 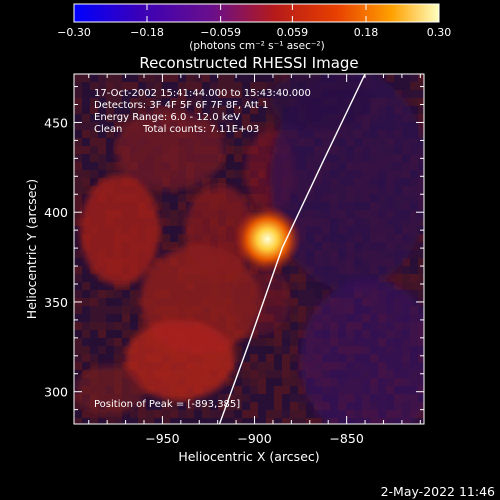 I want to click on y-tick-label: 400, so click(x=56, y=212).